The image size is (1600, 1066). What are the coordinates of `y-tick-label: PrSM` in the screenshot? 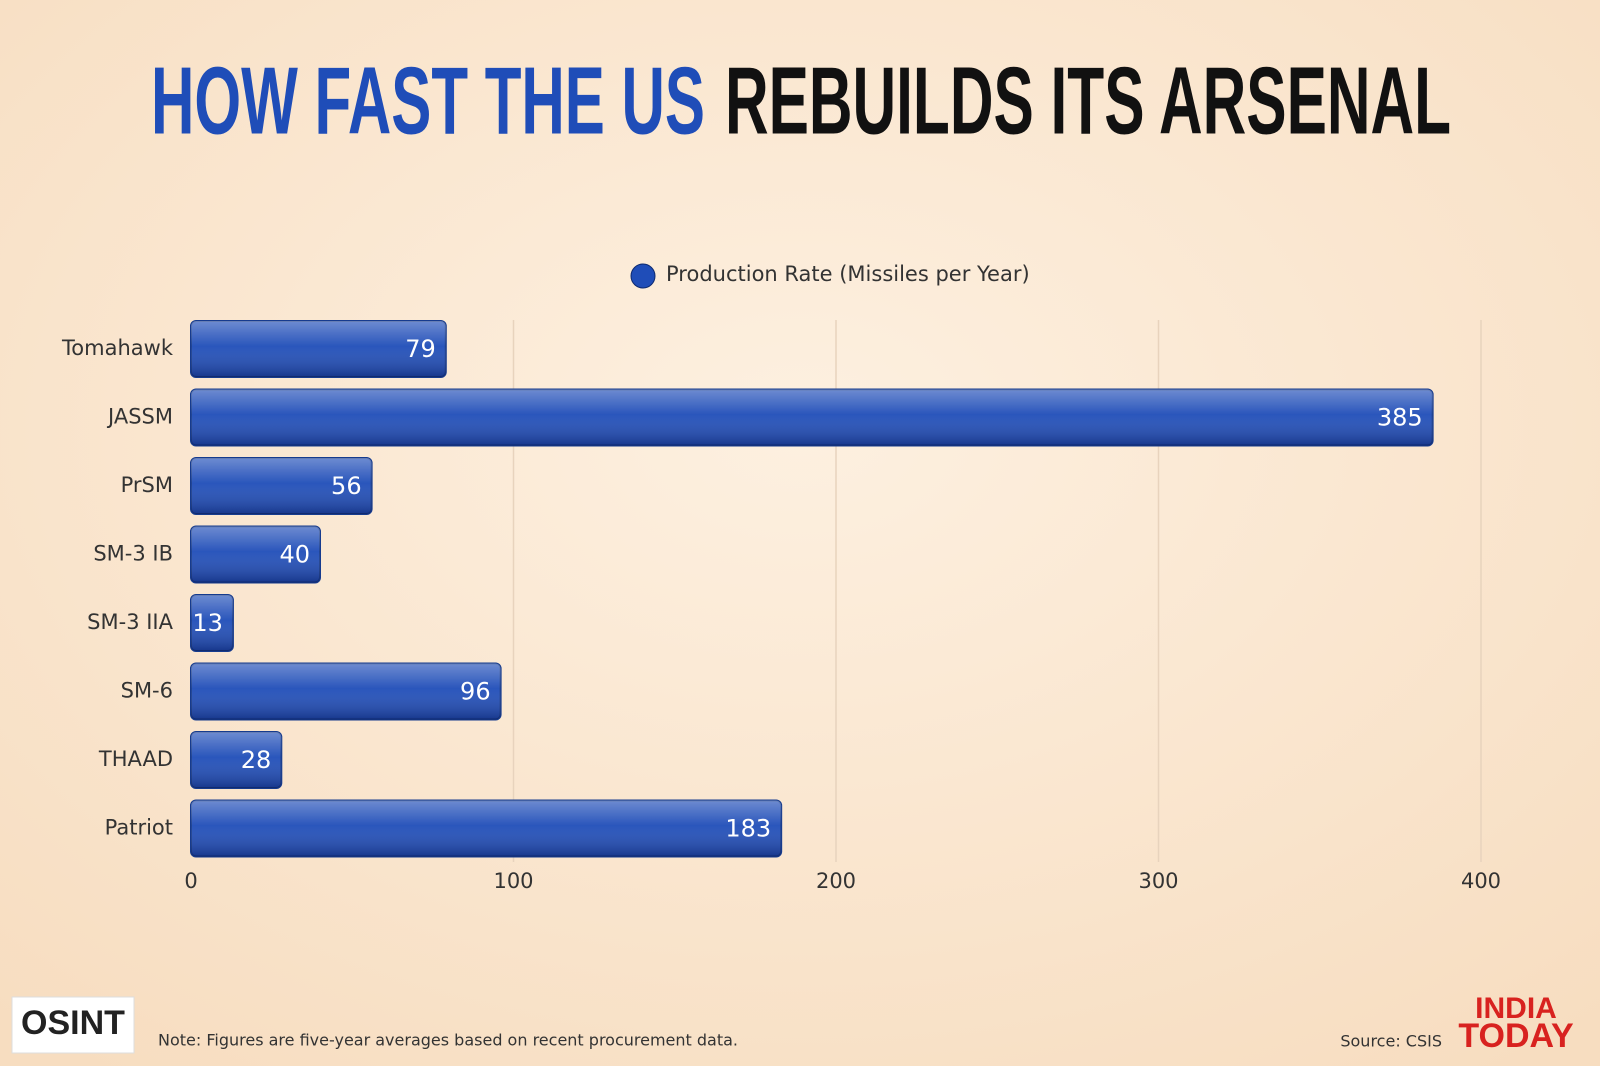 It's located at (147, 485).